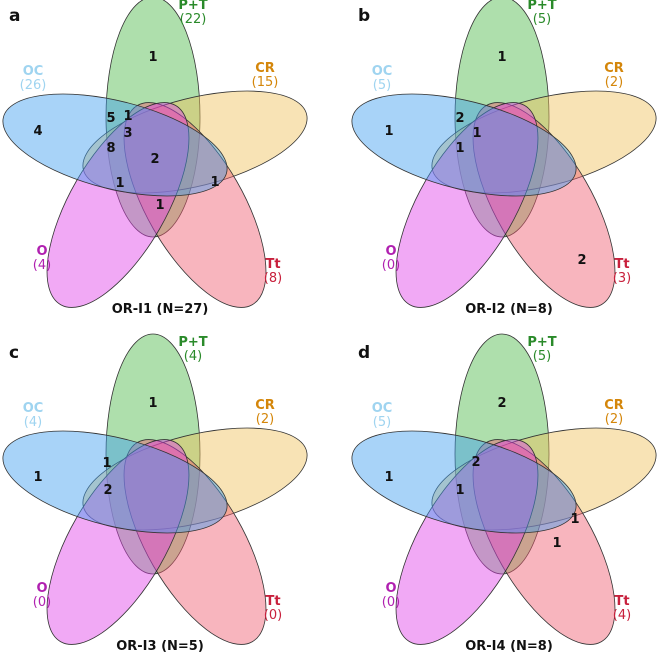 This screenshot has height=666, width=658. Describe the element at coordinates (127, 133) in the screenshot. I see `region-count: 3` at that location.